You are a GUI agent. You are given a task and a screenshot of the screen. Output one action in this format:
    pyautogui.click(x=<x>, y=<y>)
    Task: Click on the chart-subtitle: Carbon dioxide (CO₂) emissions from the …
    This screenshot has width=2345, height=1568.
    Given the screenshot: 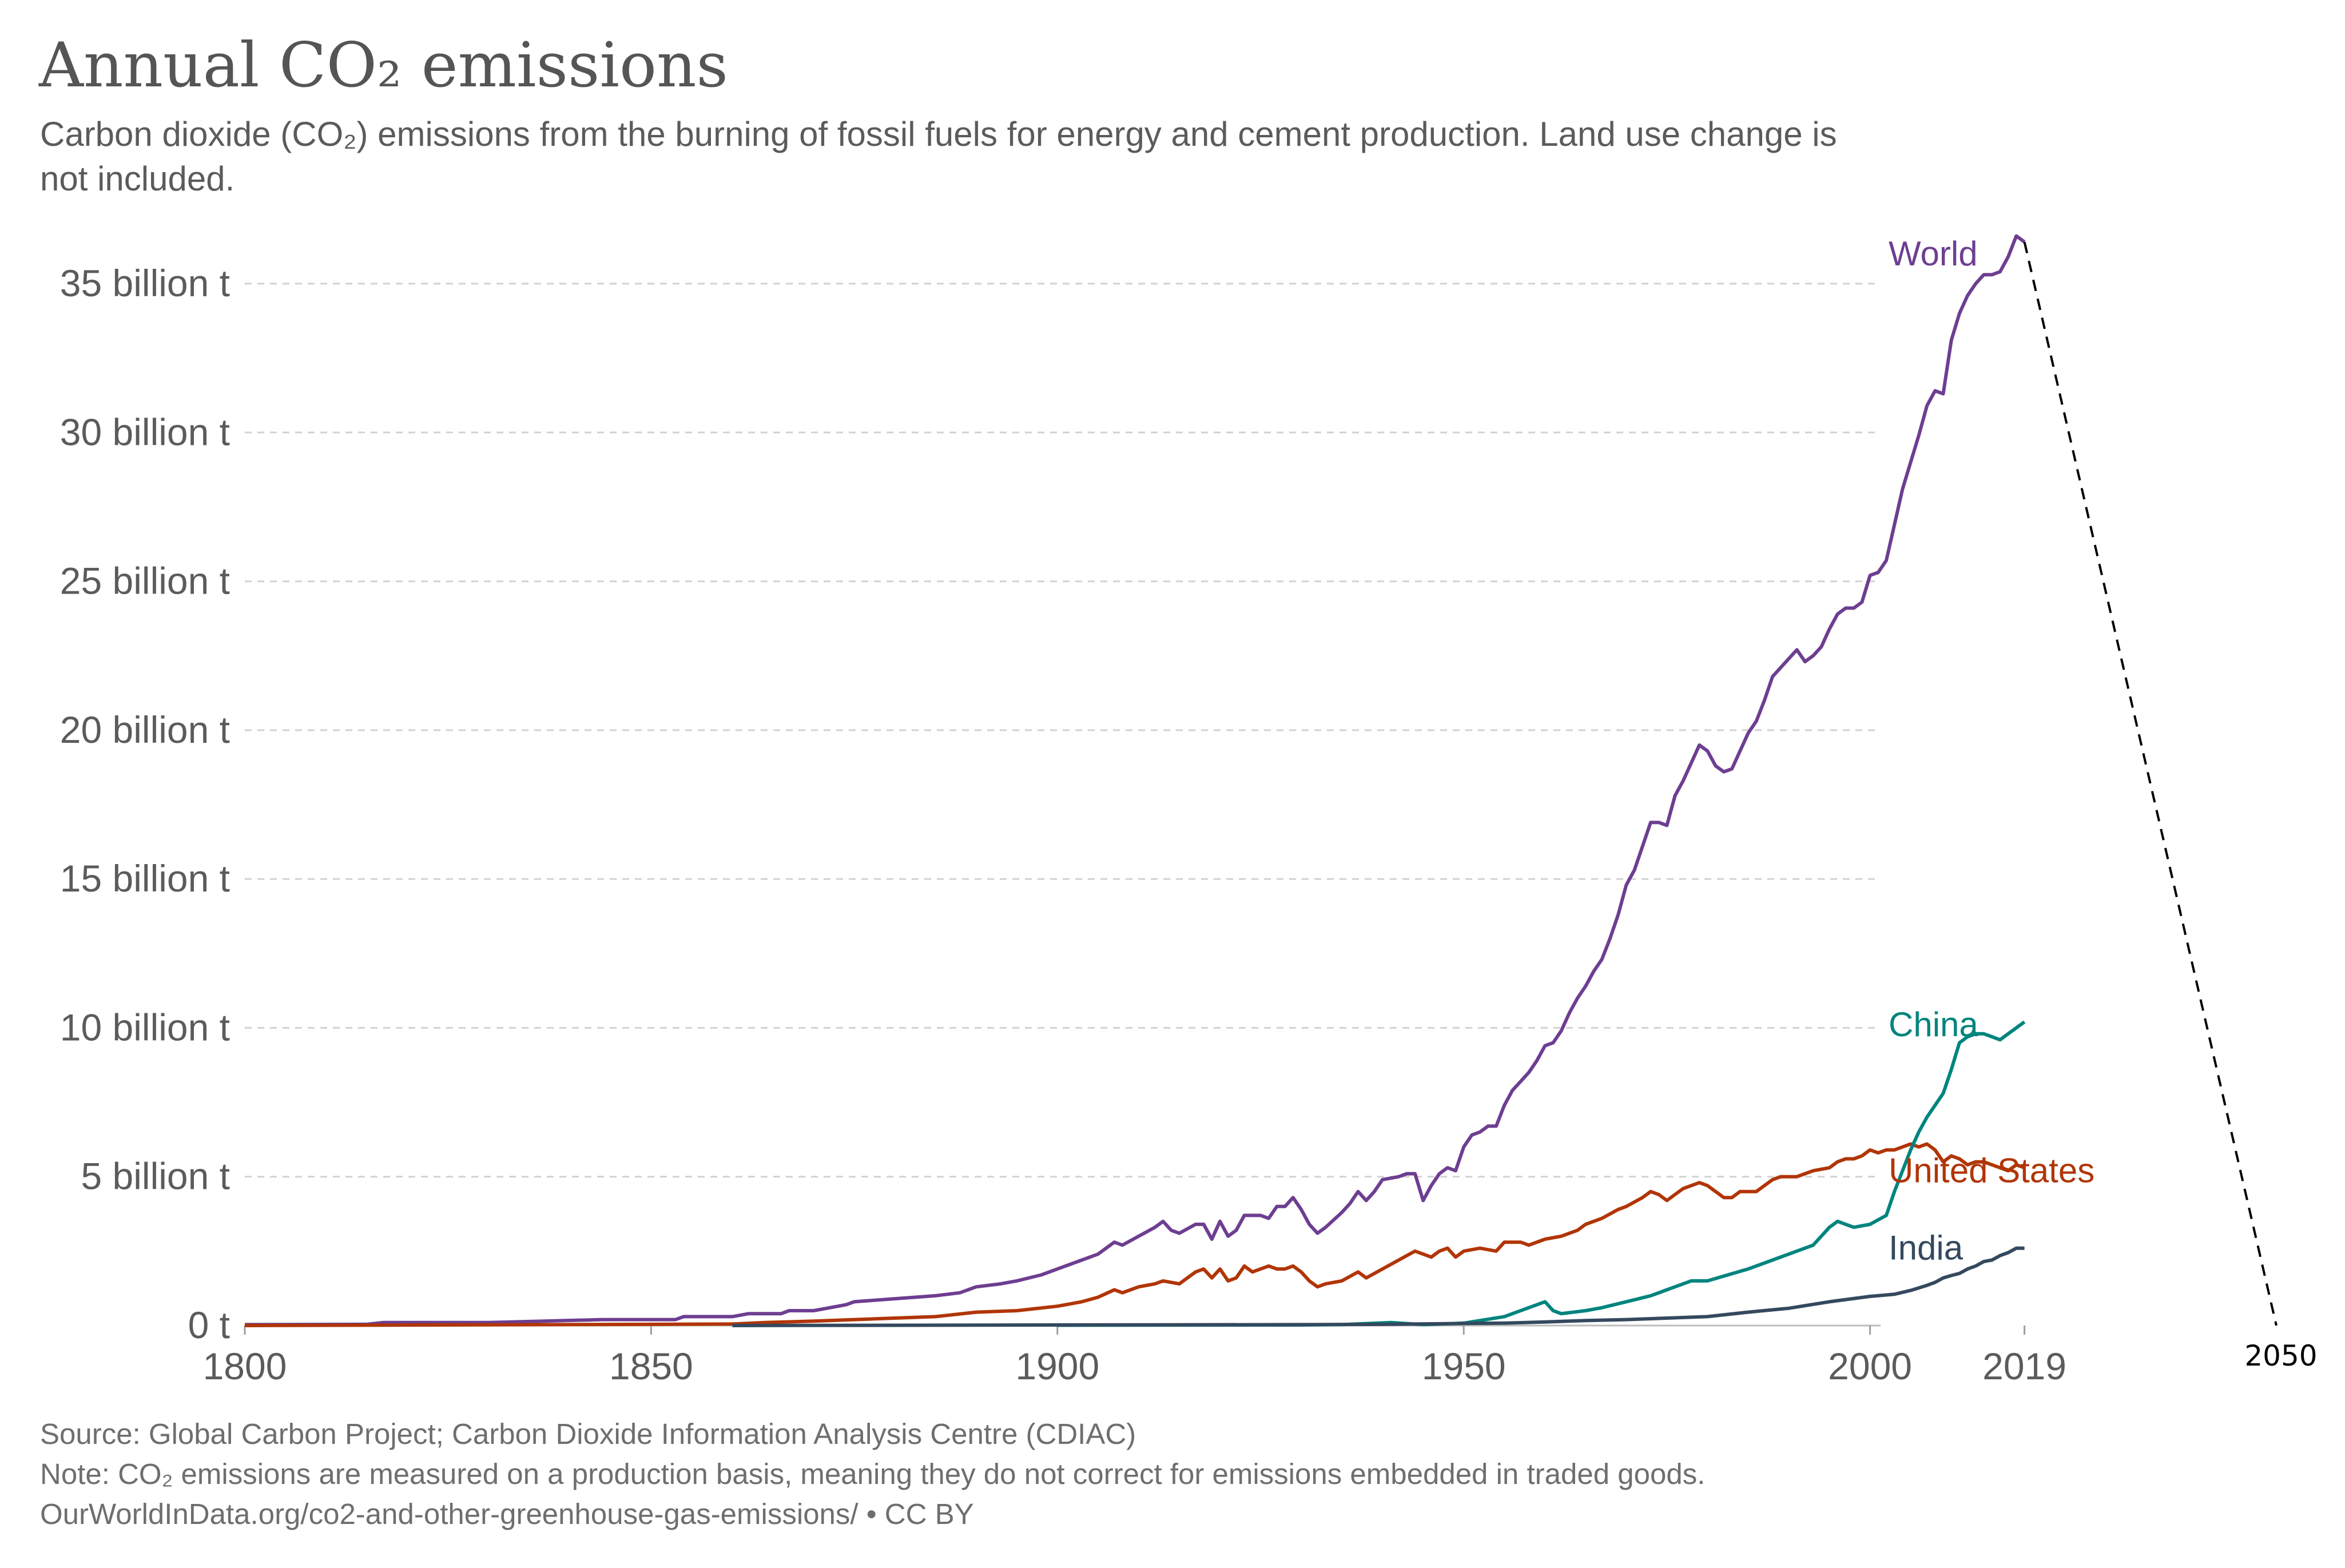 What is the action you would take?
    pyautogui.click(x=938, y=157)
    